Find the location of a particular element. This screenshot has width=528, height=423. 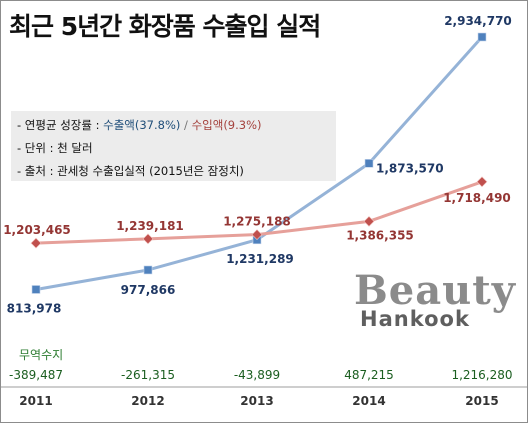

x-tick-label: 2014 is located at coordinates (368, 401).